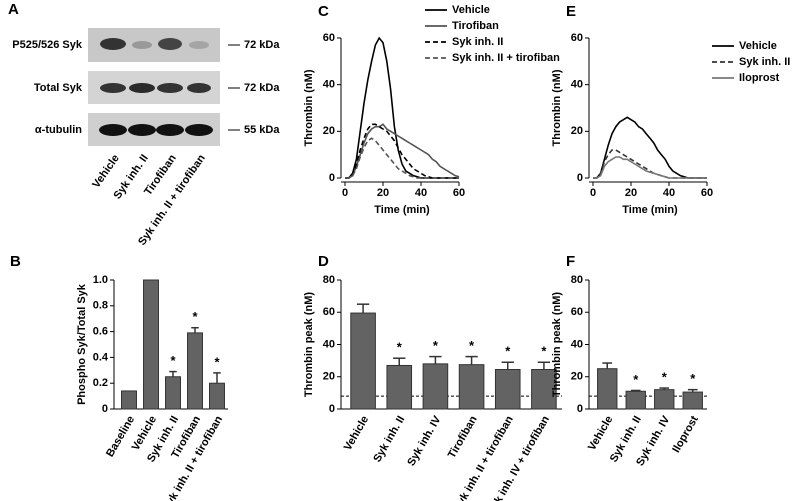 This screenshot has height=501, width=793. I want to click on blot-row-label: α-tubulin, so click(58, 130).